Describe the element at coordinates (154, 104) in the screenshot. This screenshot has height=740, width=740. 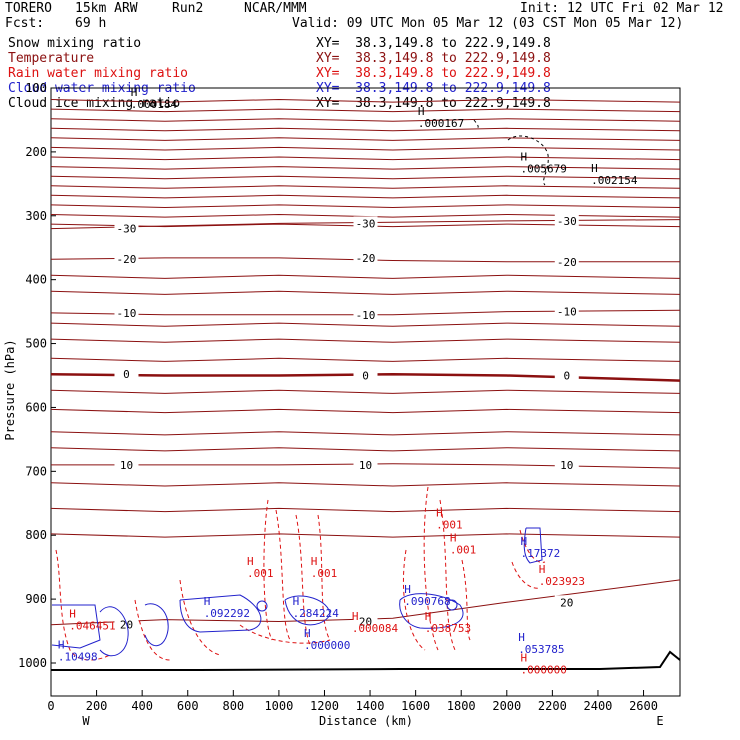
I see `value-label-snow: .000184` at that location.